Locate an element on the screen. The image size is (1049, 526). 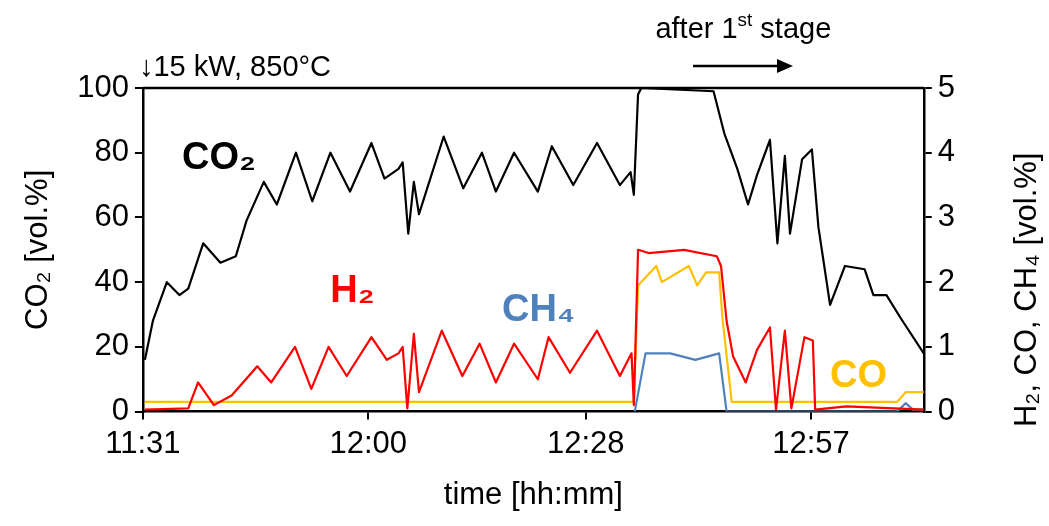
x-tick-label: 12:28 is located at coordinates (585, 442).